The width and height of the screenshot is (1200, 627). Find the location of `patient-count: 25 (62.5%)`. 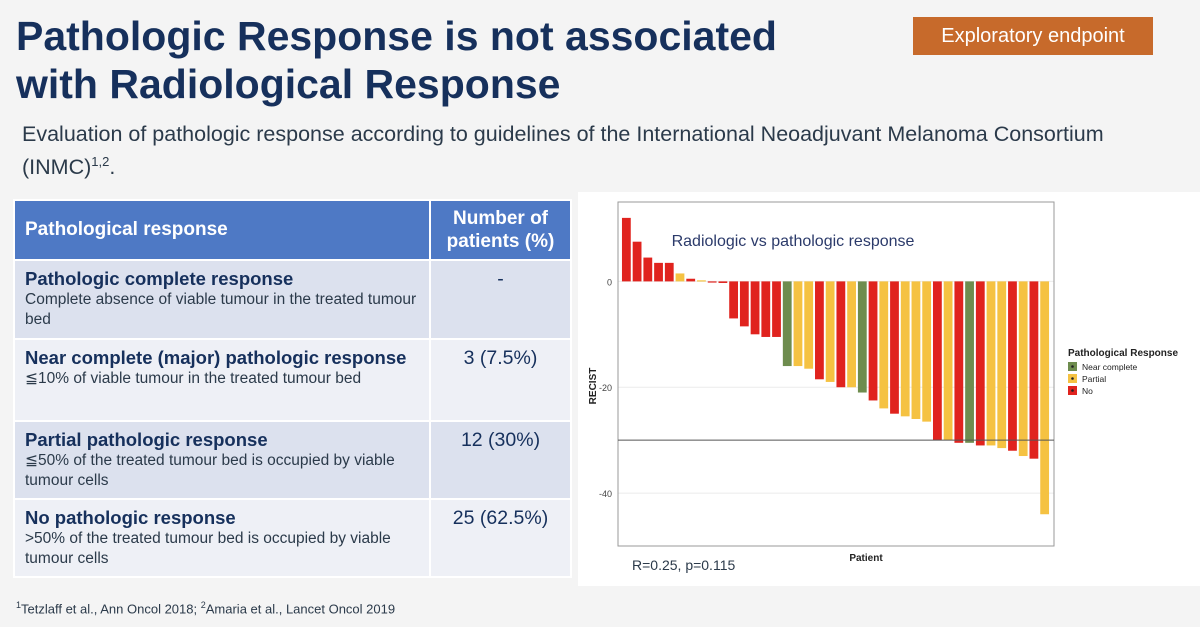

patient-count: 25 (62.5%) is located at coordinates (500, 538).